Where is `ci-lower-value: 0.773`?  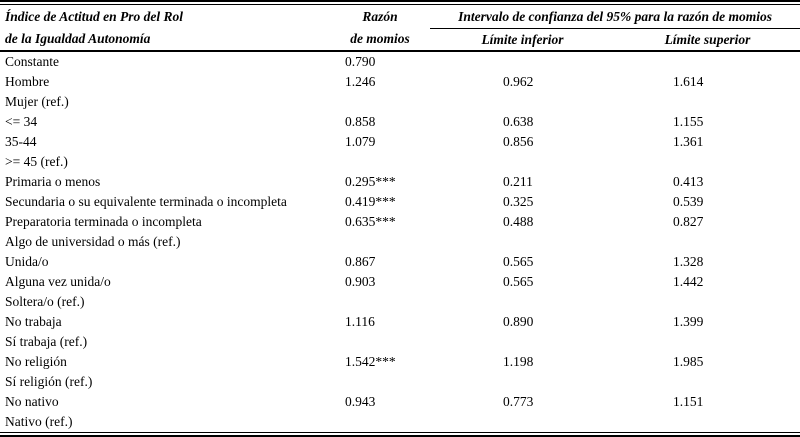 ci-lower-value: 0.773 is located at coordinates (518, 401).